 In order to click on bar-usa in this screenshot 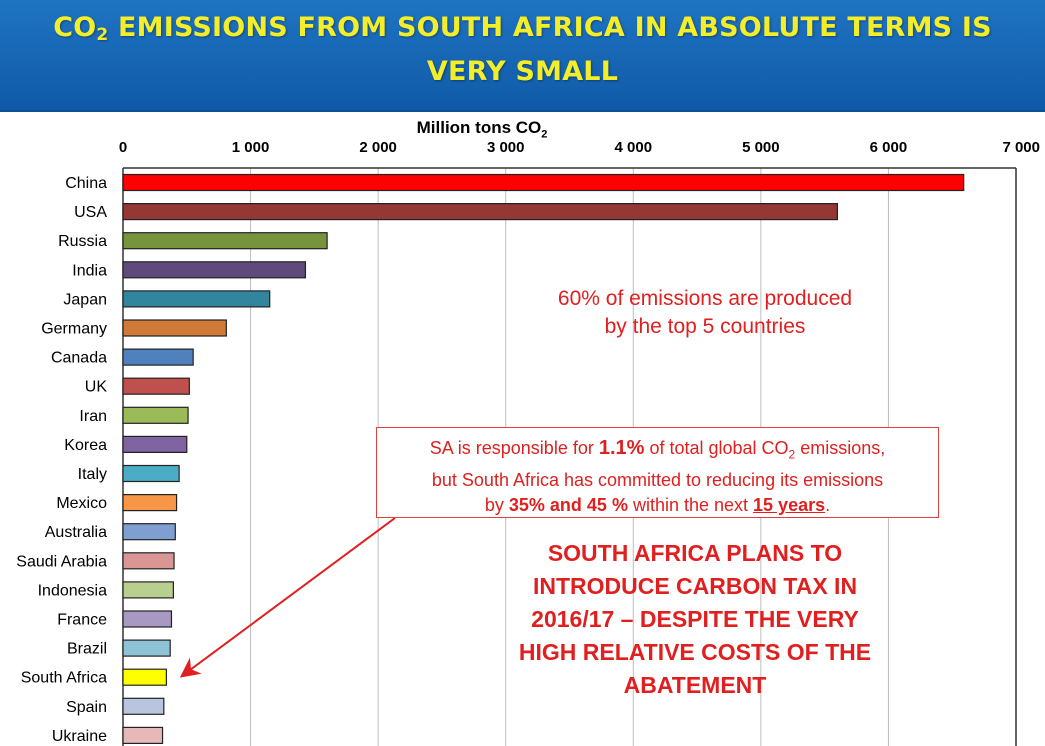, I will do `click(480, 212)`.